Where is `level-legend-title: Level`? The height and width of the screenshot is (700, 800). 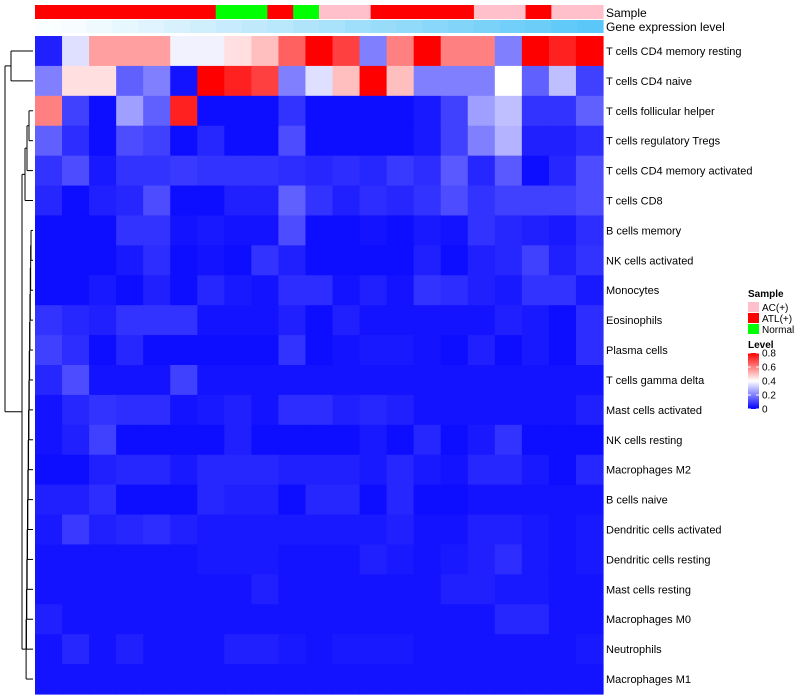 level-legend-title: Level is located at coordinates (761, 345).